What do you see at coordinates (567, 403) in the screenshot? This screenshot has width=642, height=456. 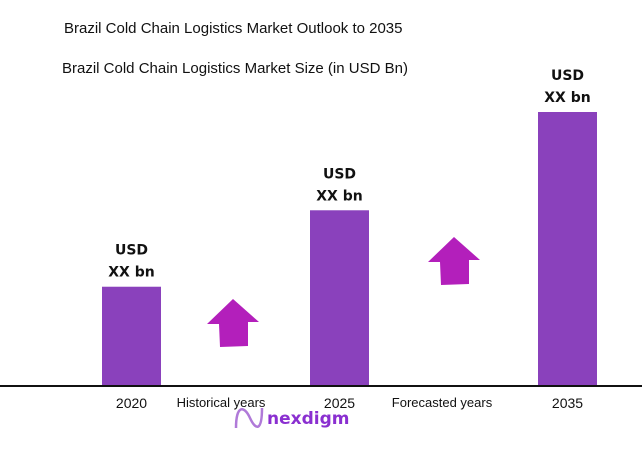 I see `x-tick-label: 2035` at bounding box center [567, 403].